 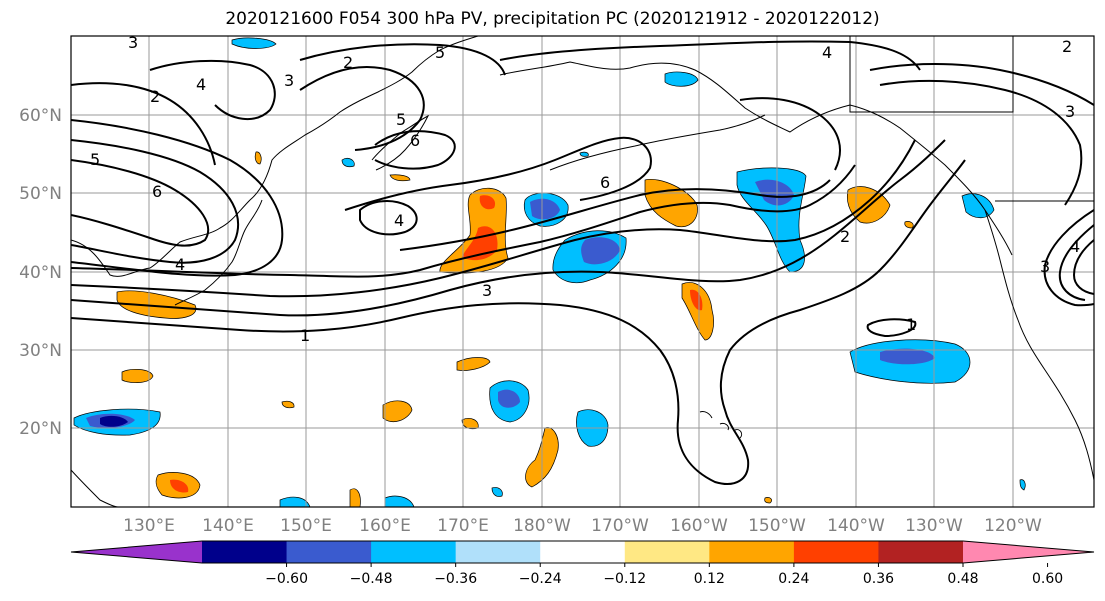 I want to click on border-canada-us, so click(x=931, y=74).